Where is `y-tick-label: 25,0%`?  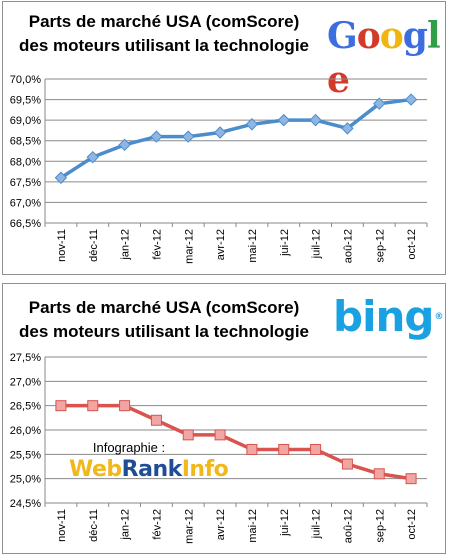 y-tick-label: 25,0% is located at coordinates (25, 480).